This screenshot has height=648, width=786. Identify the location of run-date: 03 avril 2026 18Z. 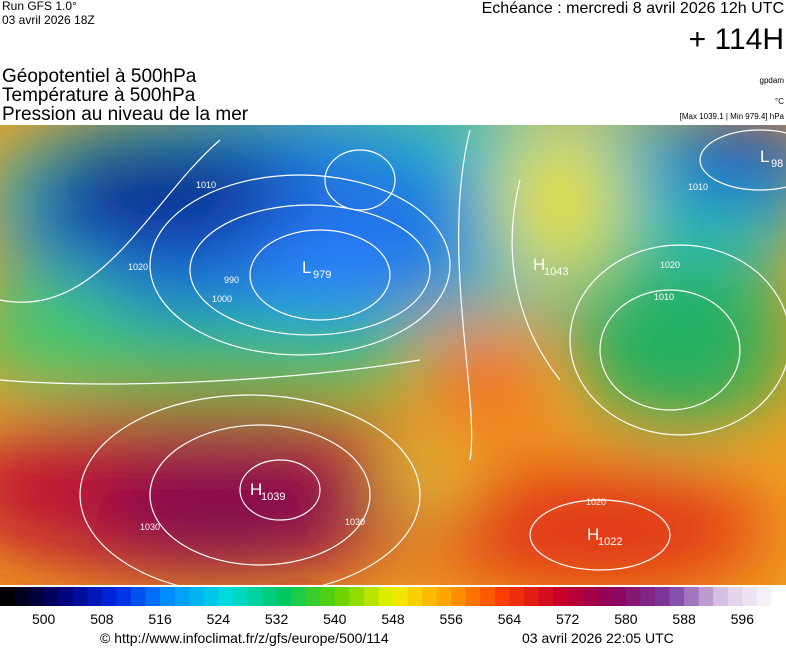
(48, 20).